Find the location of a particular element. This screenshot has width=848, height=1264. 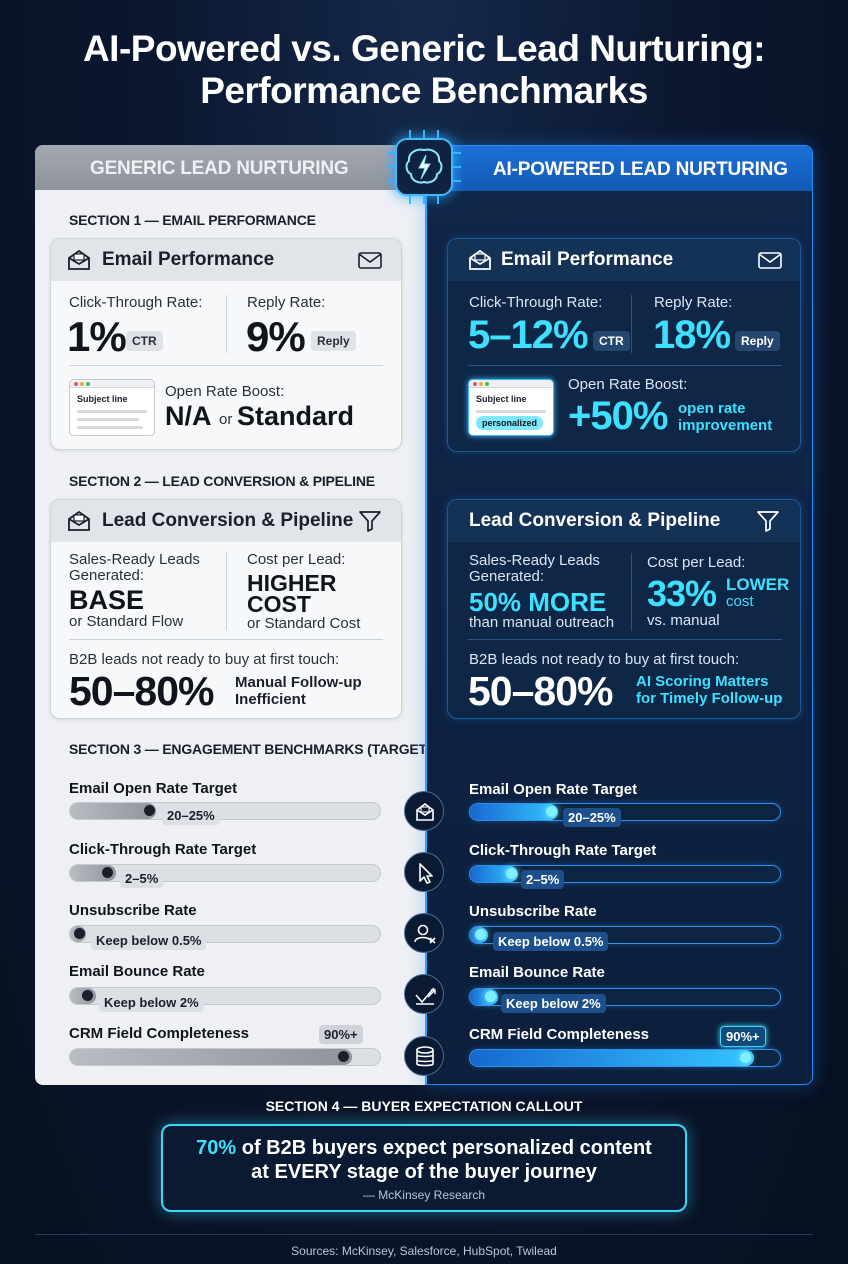

section-2-heading: SECTION 2 — LEAD CONVERSION & PIPELINE is located at coordinates (222, 481).